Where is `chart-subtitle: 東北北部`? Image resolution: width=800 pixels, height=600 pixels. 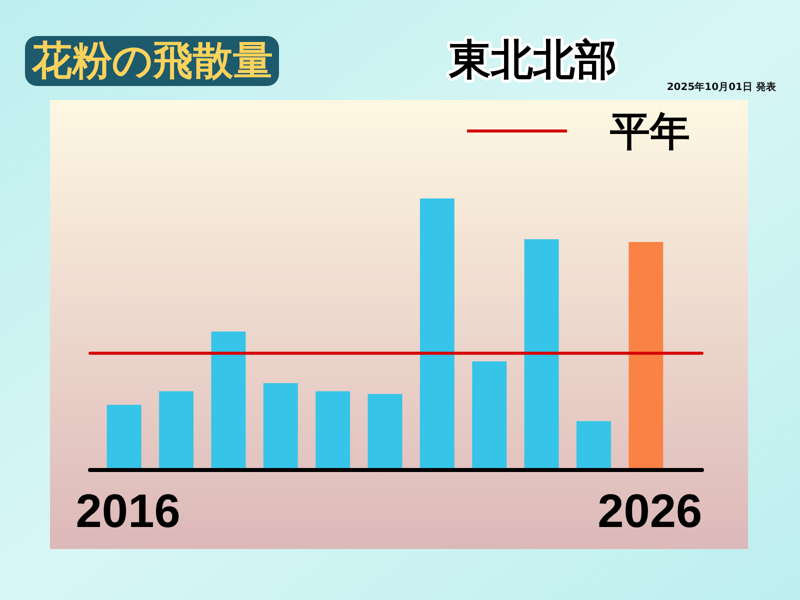
chart-subtitle: 東北北部 is located at coordinates (532, 59).